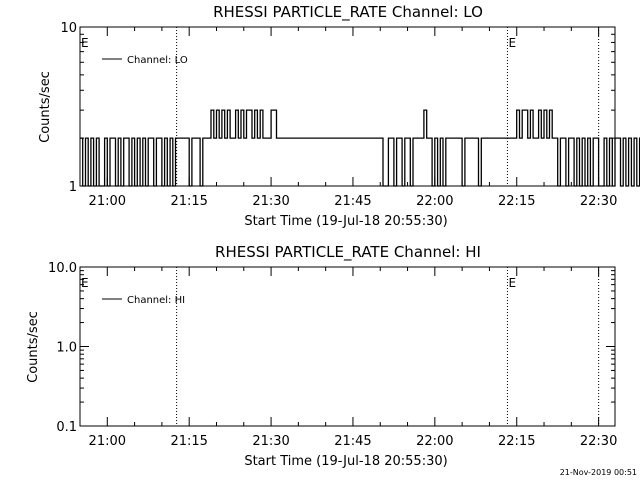  Describe the element at coordinates (156, 300) in the screenshot. I see `legend-label: Channel: HI` at that location.